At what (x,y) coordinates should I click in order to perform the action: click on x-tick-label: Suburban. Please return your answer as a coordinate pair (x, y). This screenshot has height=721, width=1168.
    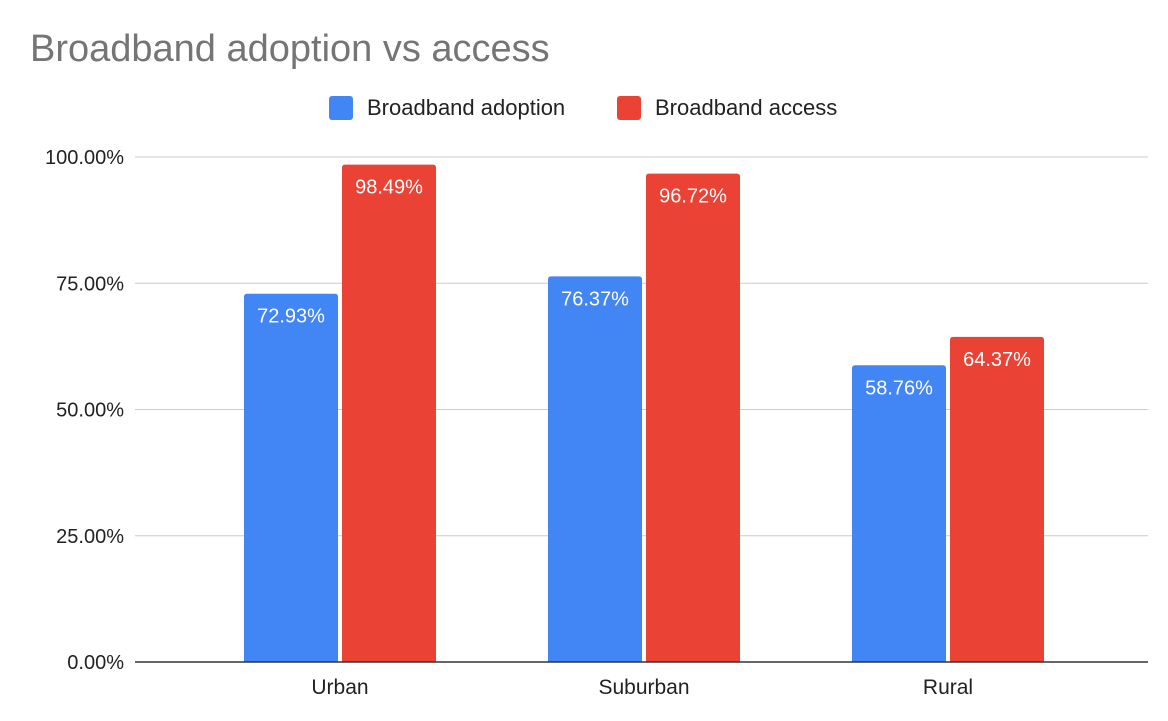
    Looking at the image, I should click on (643, 687).